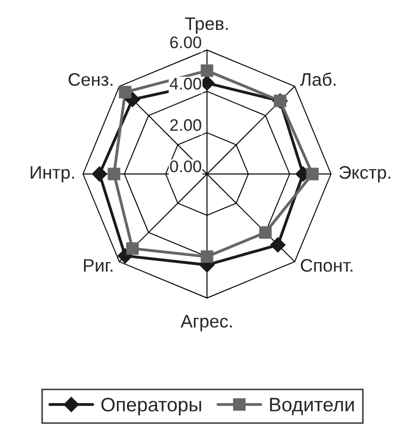  Describe the element at coordinates (206, 25) in the screenshot. I see `spoke-label: Трев.` at that location.